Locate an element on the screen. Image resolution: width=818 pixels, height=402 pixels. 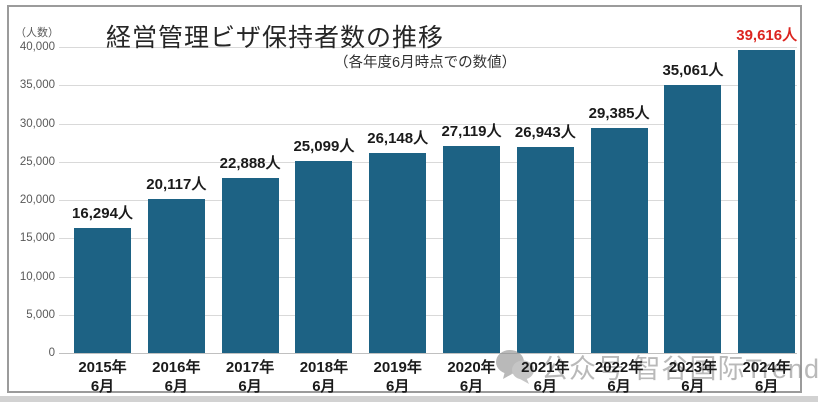
watermark: 公众号 智谷国际Trend is located at coordinates (656, 366).